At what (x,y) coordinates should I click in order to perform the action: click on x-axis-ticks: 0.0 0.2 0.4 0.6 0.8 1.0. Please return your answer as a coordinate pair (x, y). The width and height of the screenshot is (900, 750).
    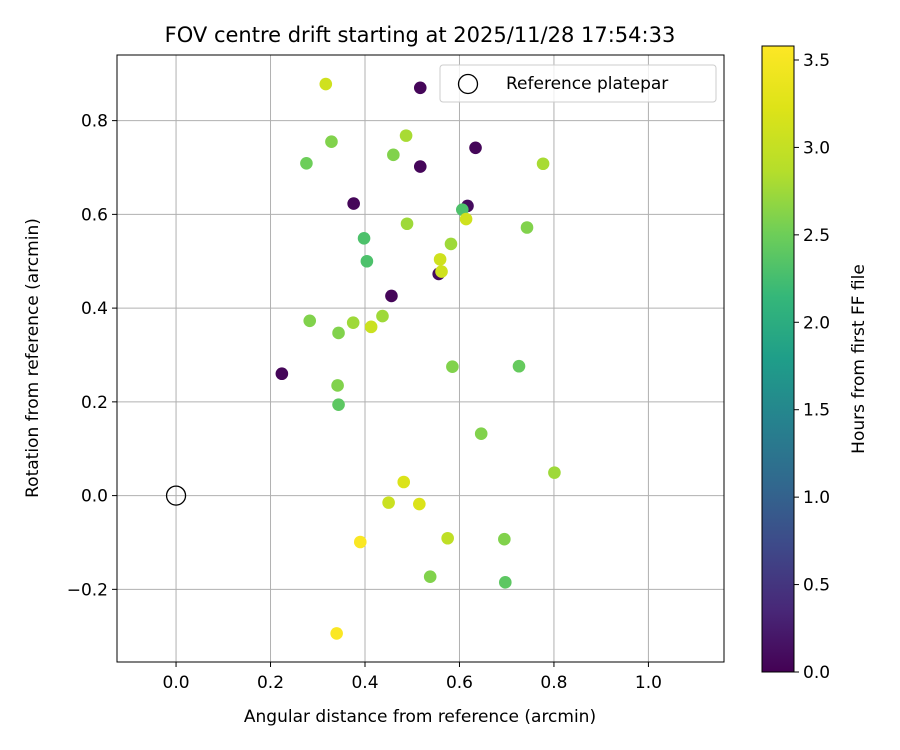
    Looking at the image, I should click on (412, 677).